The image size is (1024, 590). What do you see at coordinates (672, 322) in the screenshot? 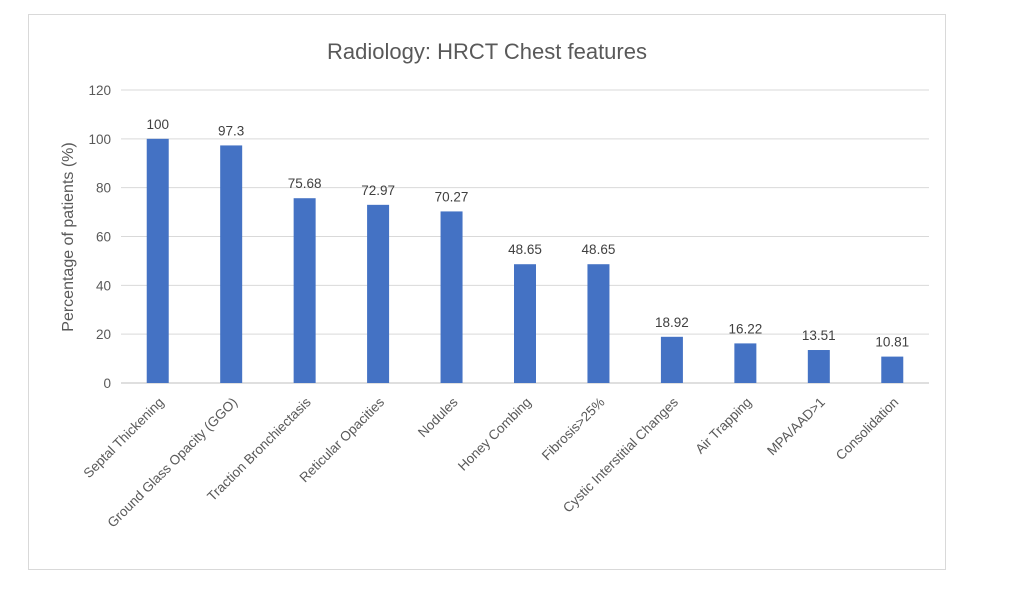
I see `bar-value-label: 18.92` at bounding box center [672, 322].